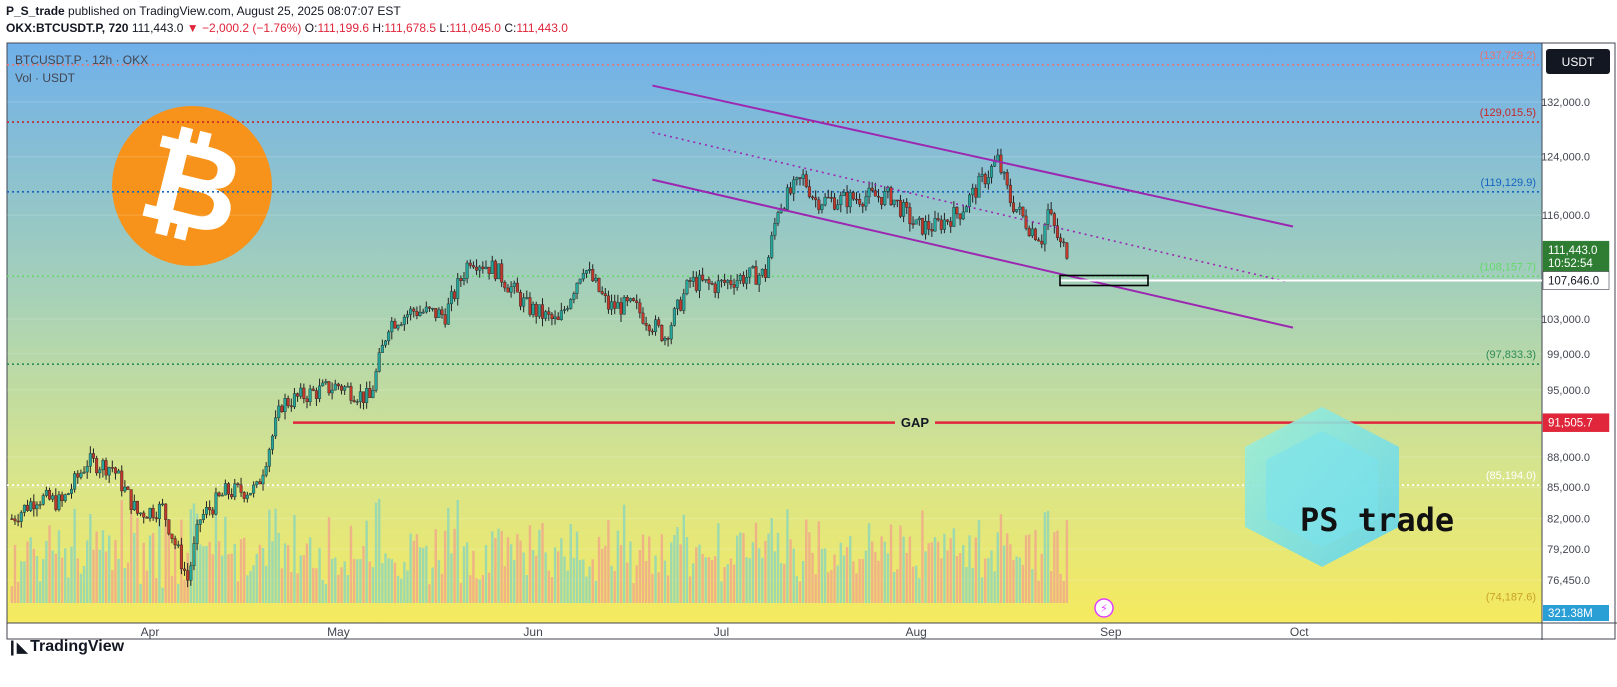  I want to click on flash-icon-glyph: ⚡, so click(1104, 608).